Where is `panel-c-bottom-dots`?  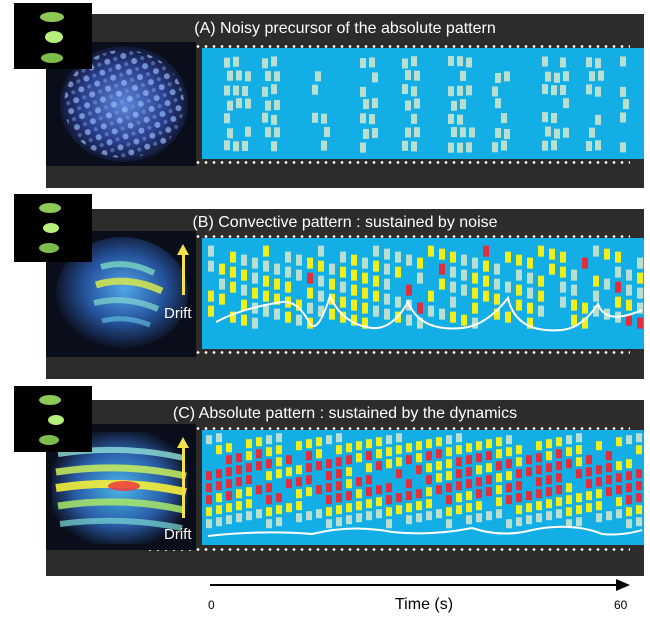
panel-c-bottom-dots is located at coordinates (388, 549).